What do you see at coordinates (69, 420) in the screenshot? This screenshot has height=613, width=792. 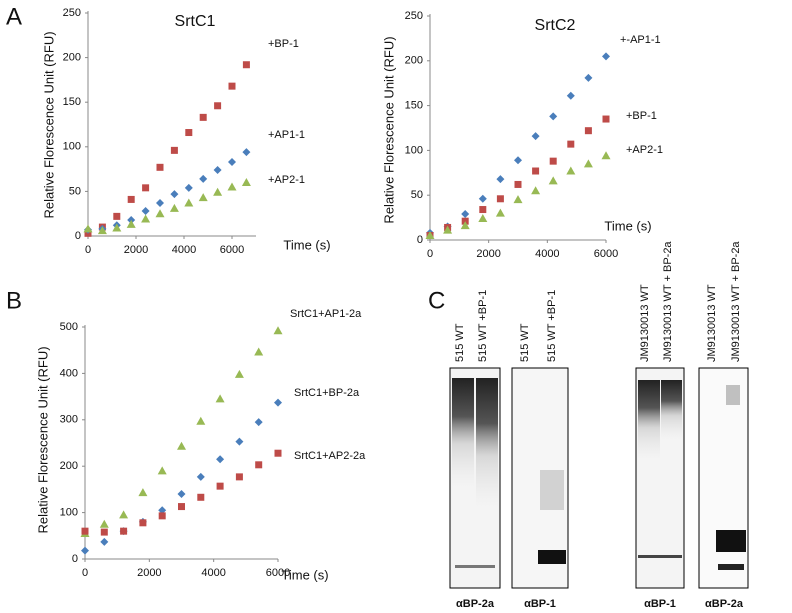 I see `y-tick-label: 300` at bounding box center [69, 420].